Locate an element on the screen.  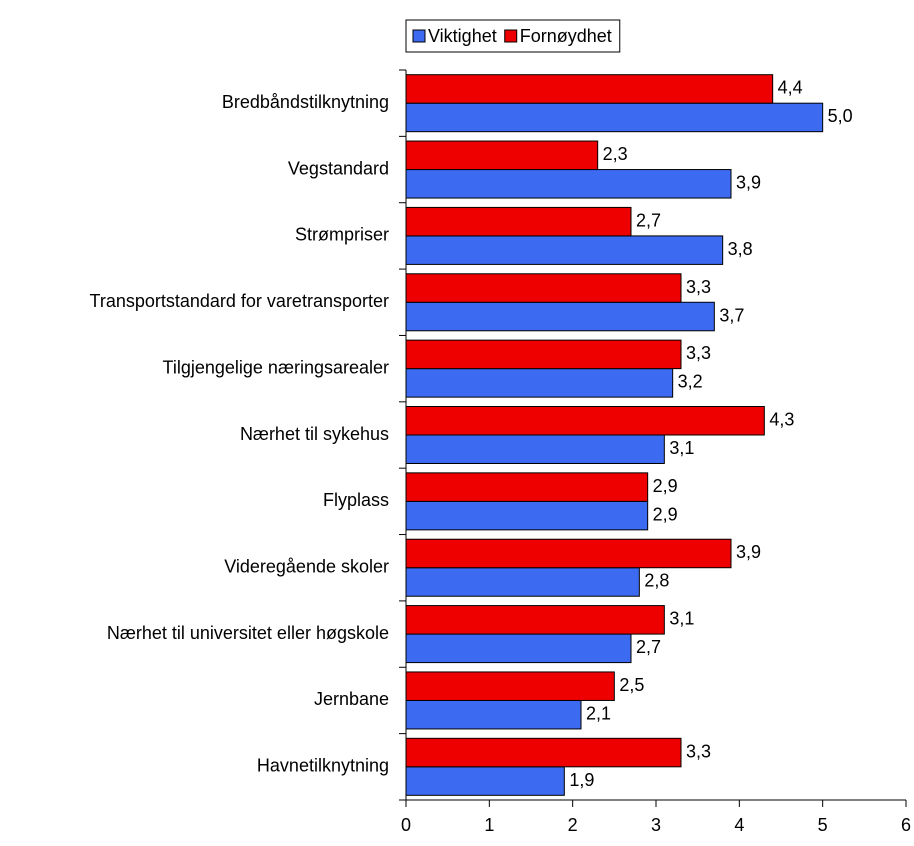
x-tick-label: 0 is located at coordinates (406, 825).